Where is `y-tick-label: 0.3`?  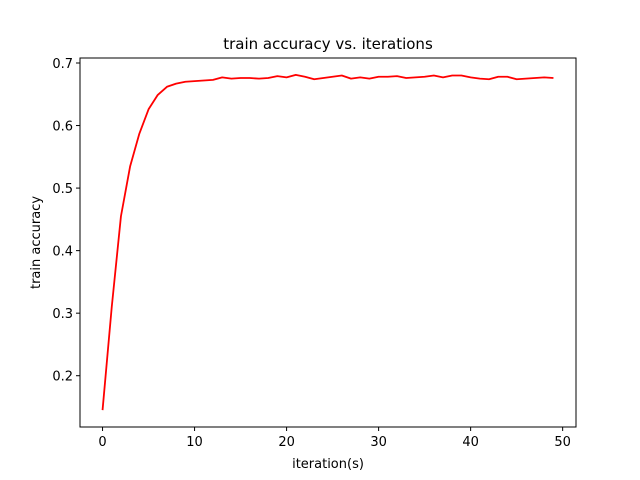
y-tick-label: 0.3 is located at coordinates (62, 314).